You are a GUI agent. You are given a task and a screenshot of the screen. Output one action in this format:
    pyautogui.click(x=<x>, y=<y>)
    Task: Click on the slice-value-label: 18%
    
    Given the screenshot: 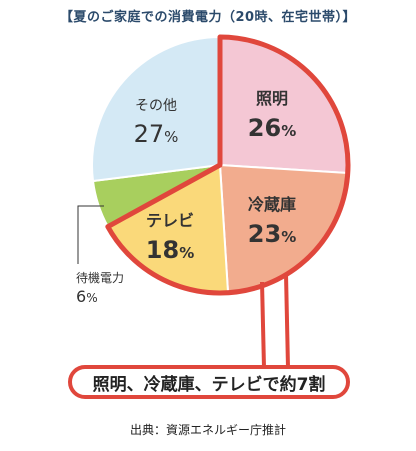 What is the action you would take?
    pyautogui.click(x=170, y=250)
    